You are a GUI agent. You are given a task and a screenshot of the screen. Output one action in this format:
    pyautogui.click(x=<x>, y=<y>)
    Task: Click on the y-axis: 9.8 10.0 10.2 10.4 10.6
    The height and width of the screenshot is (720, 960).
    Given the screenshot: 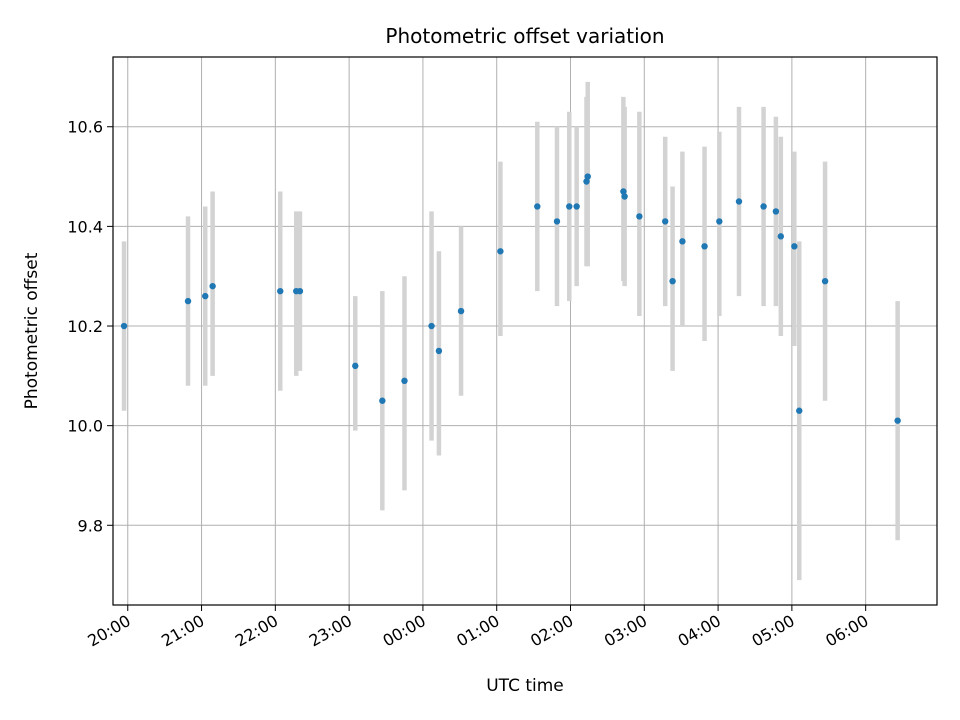 What is the action you would take?
    pyautogui.click(x=90, y=326)
    